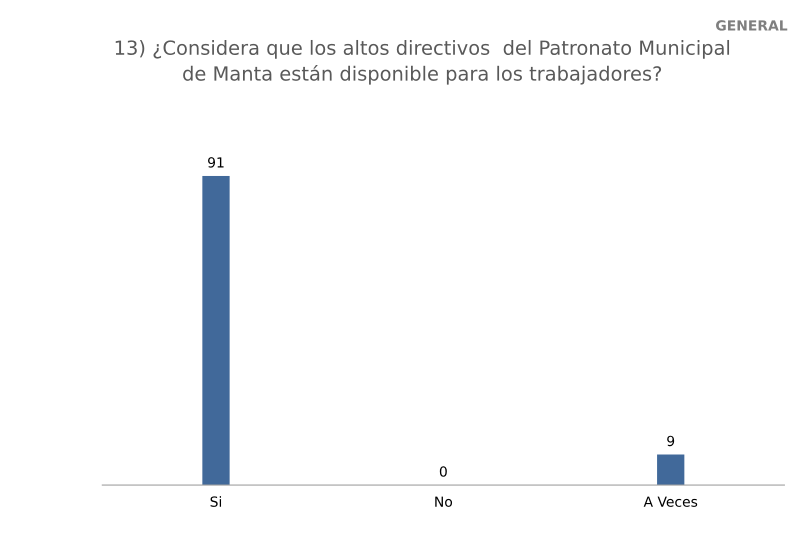 The width and height of the screenshot is (812, 533). Describe the element at coordinates (443, 501) in the screenshot. I see `x-tick-label: No` at that location.